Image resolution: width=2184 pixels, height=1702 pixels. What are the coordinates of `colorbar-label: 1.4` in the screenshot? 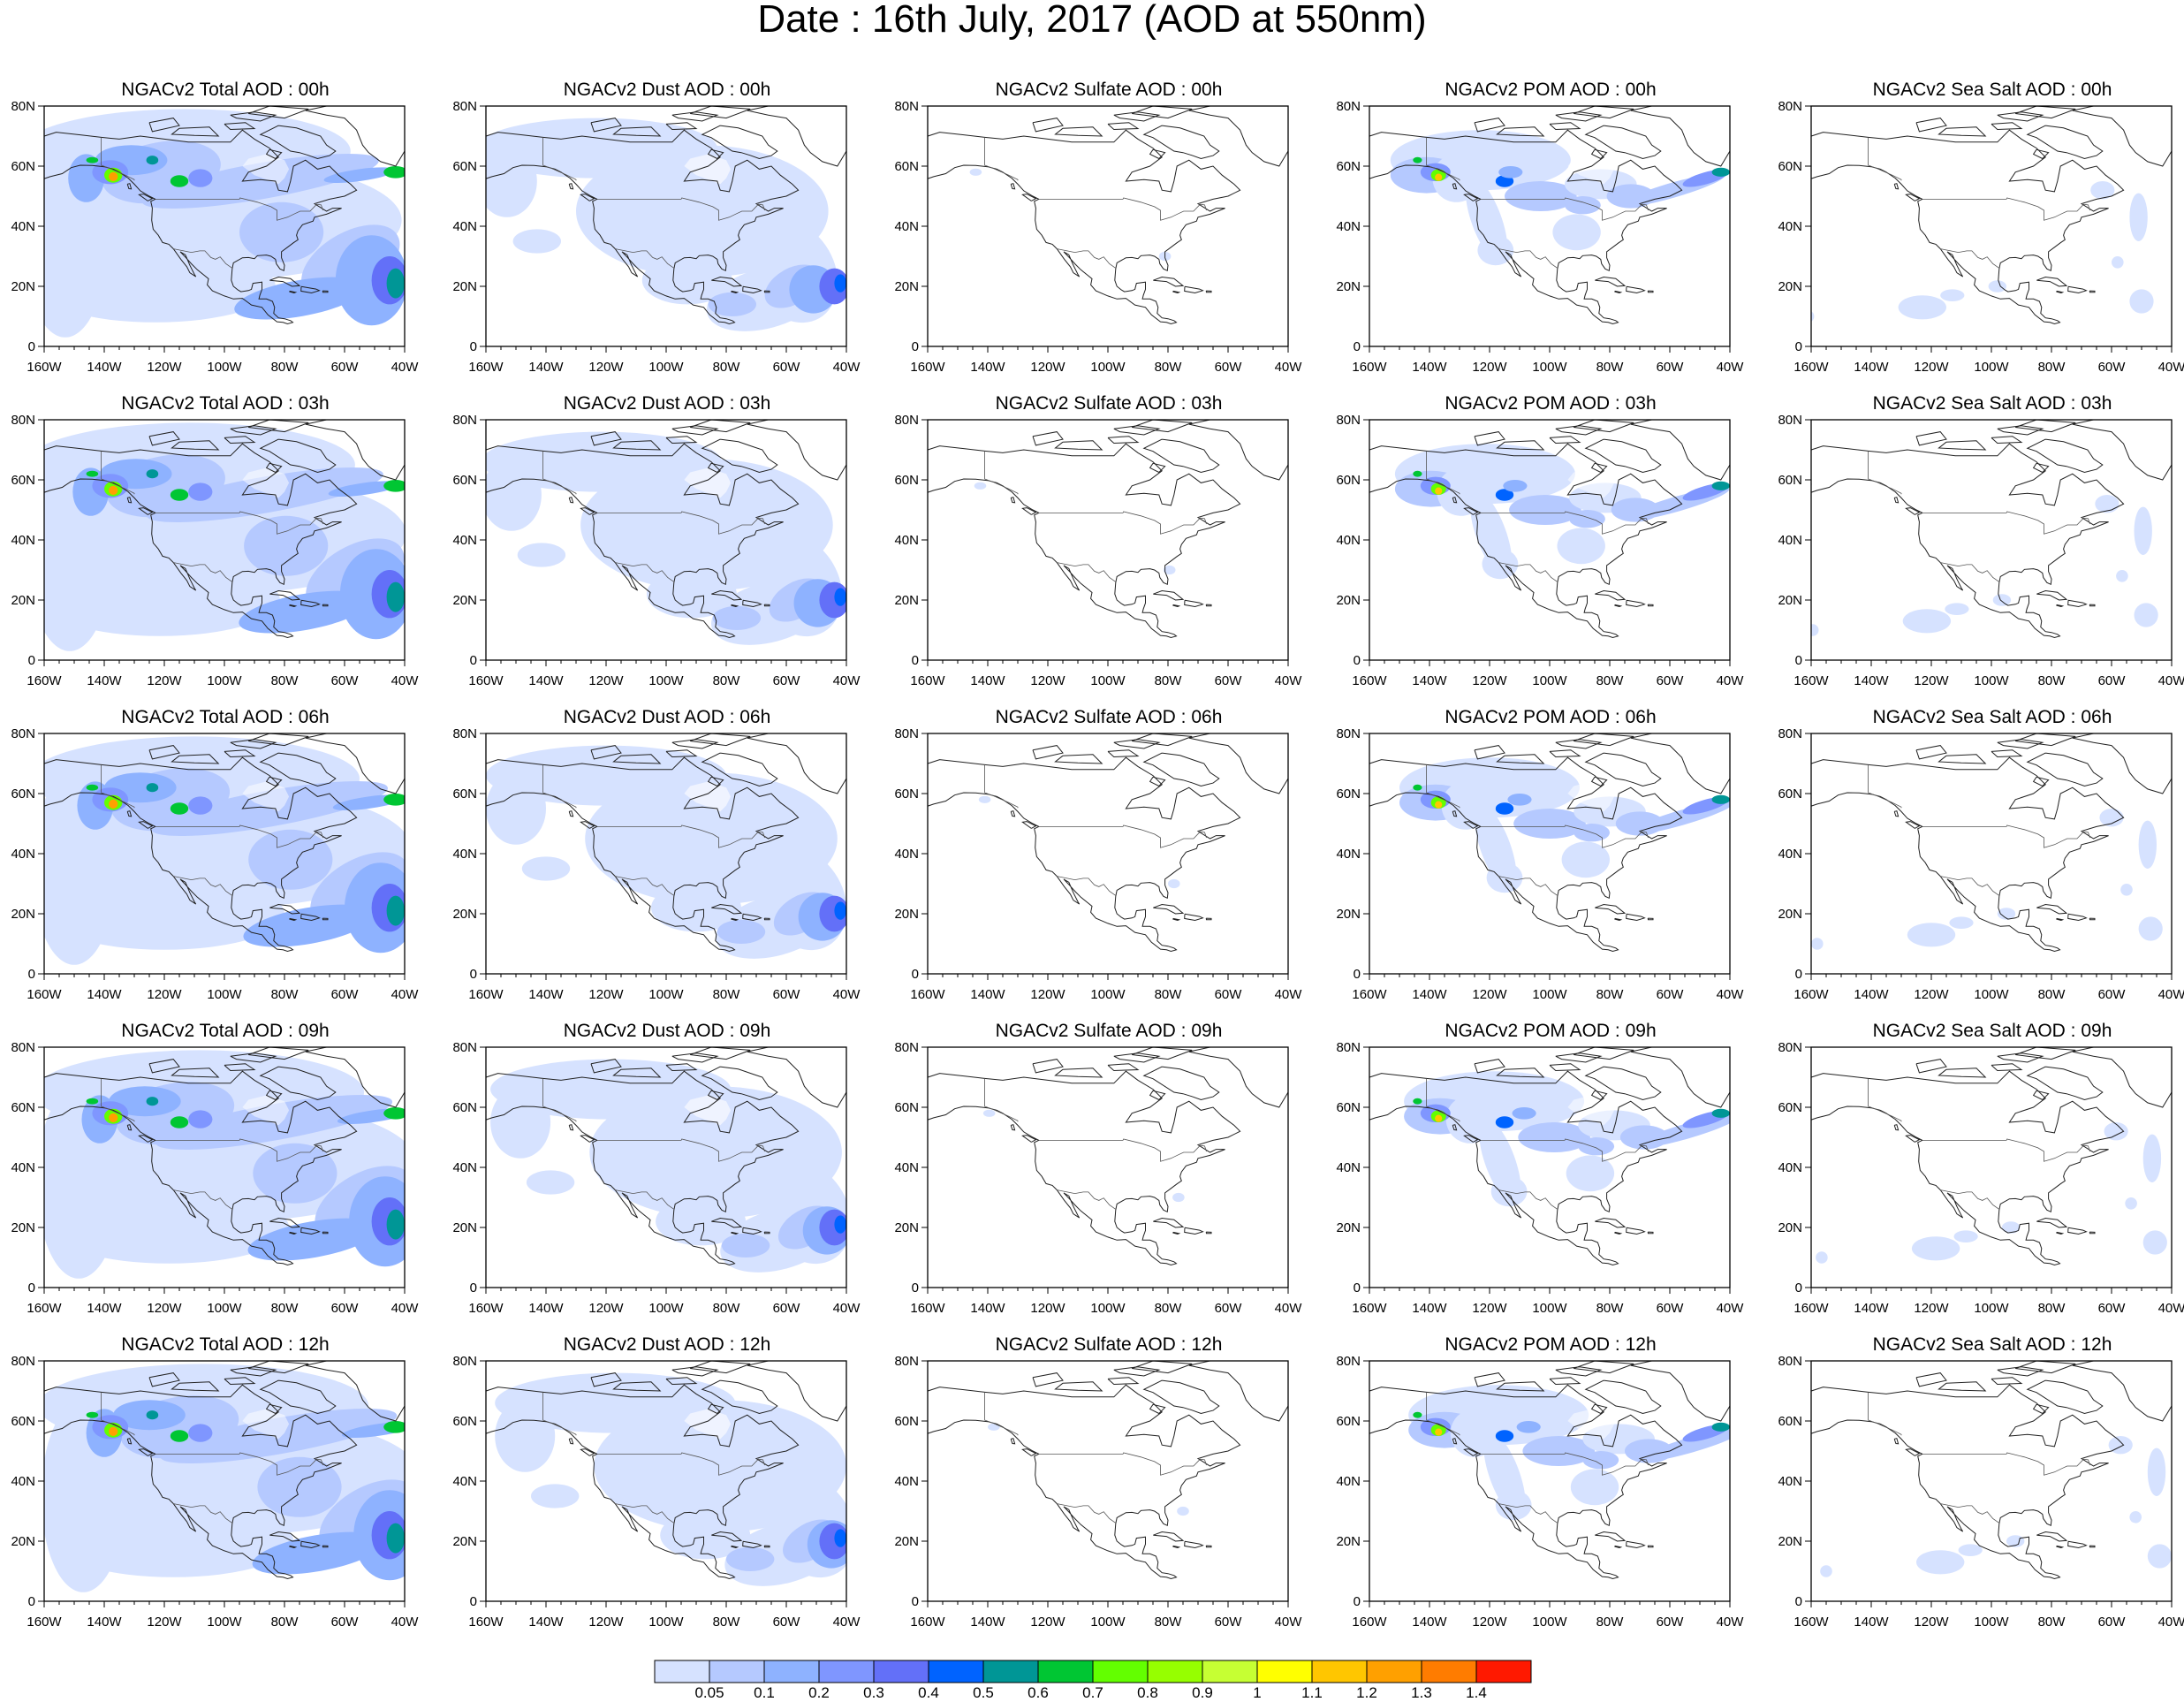 It's located at (1476, 1692).